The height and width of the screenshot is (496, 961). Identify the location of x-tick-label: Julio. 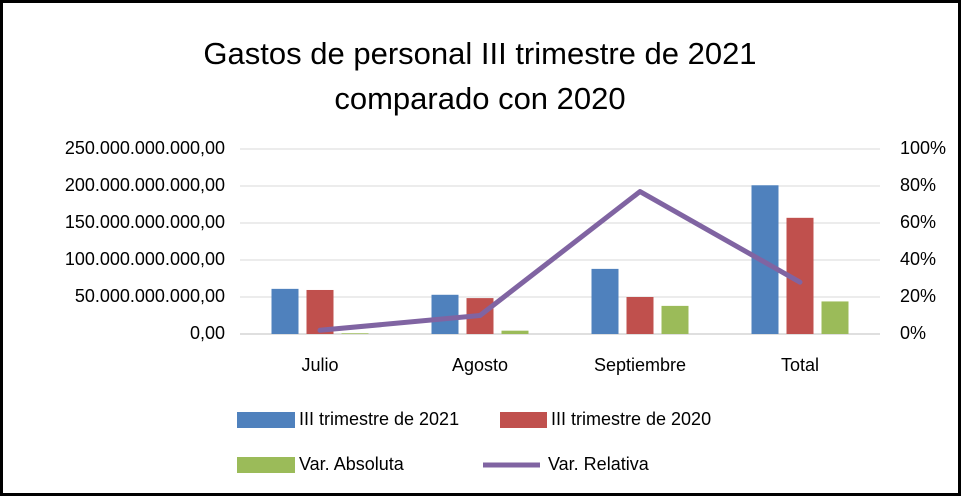
(319, 365).